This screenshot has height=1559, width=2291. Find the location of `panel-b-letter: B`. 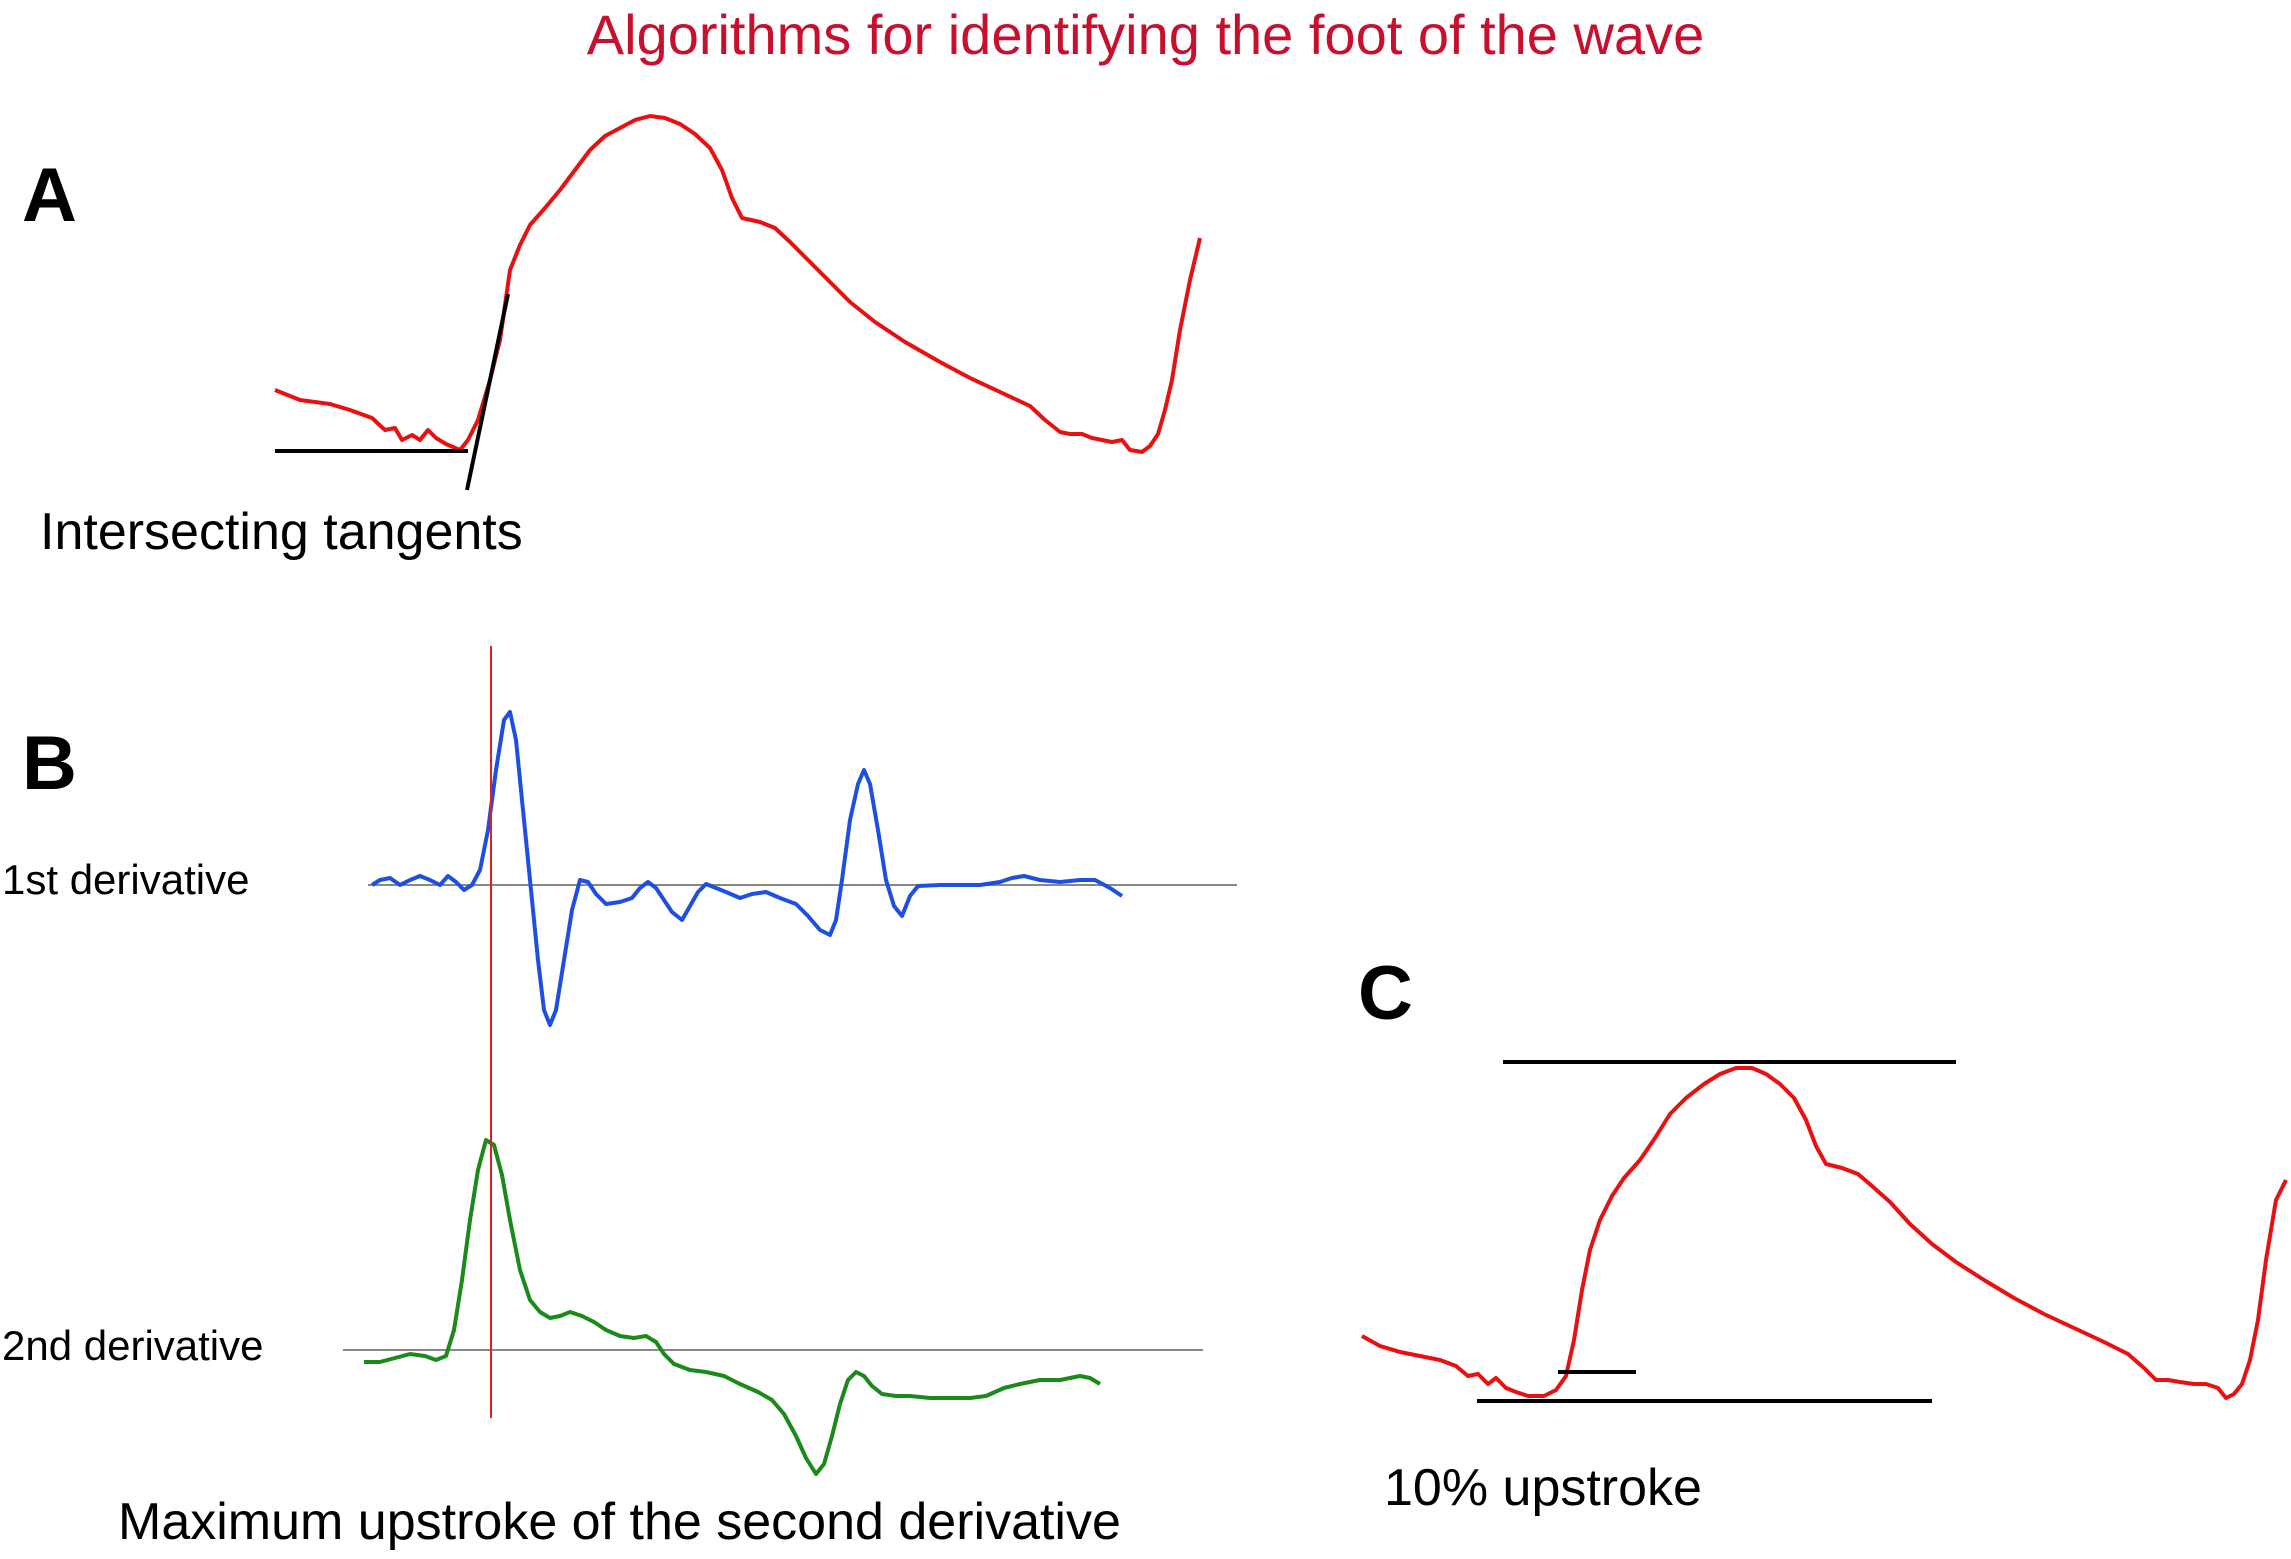

panel-b-letter: B is located at coordinates (49, 763).